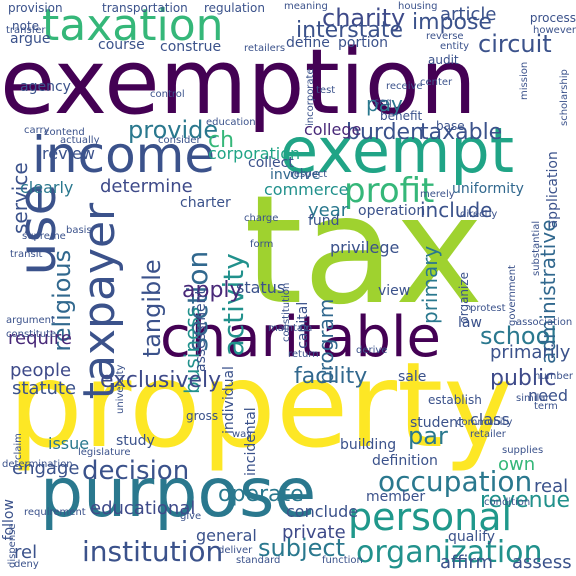  Describe the element at coordinates (68, 153) in the screenshot. I see `word-review: review` at that location.